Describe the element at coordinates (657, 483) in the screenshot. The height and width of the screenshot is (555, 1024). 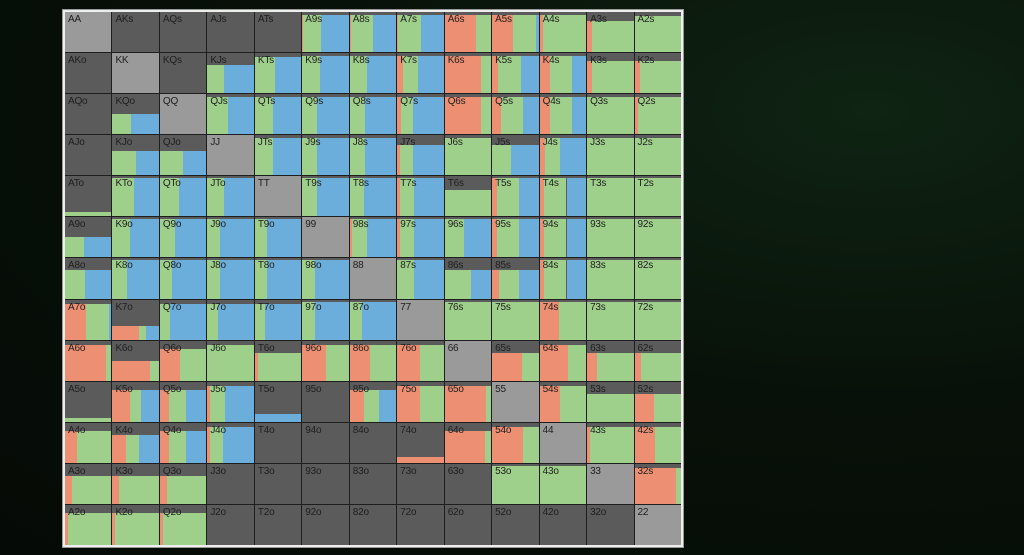
I see `hand-cell-32s: 32s` at that location.